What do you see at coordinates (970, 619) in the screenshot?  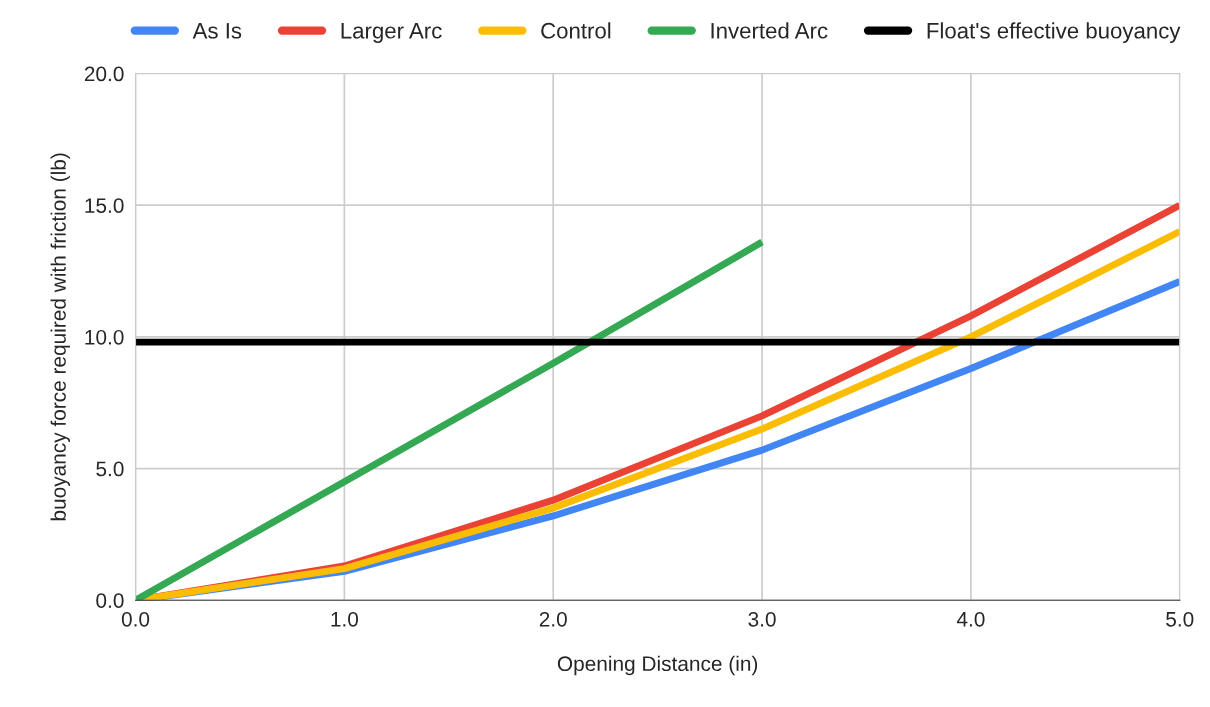 I see `x-tick-label: 4.0` at bounding box center [970, 619].